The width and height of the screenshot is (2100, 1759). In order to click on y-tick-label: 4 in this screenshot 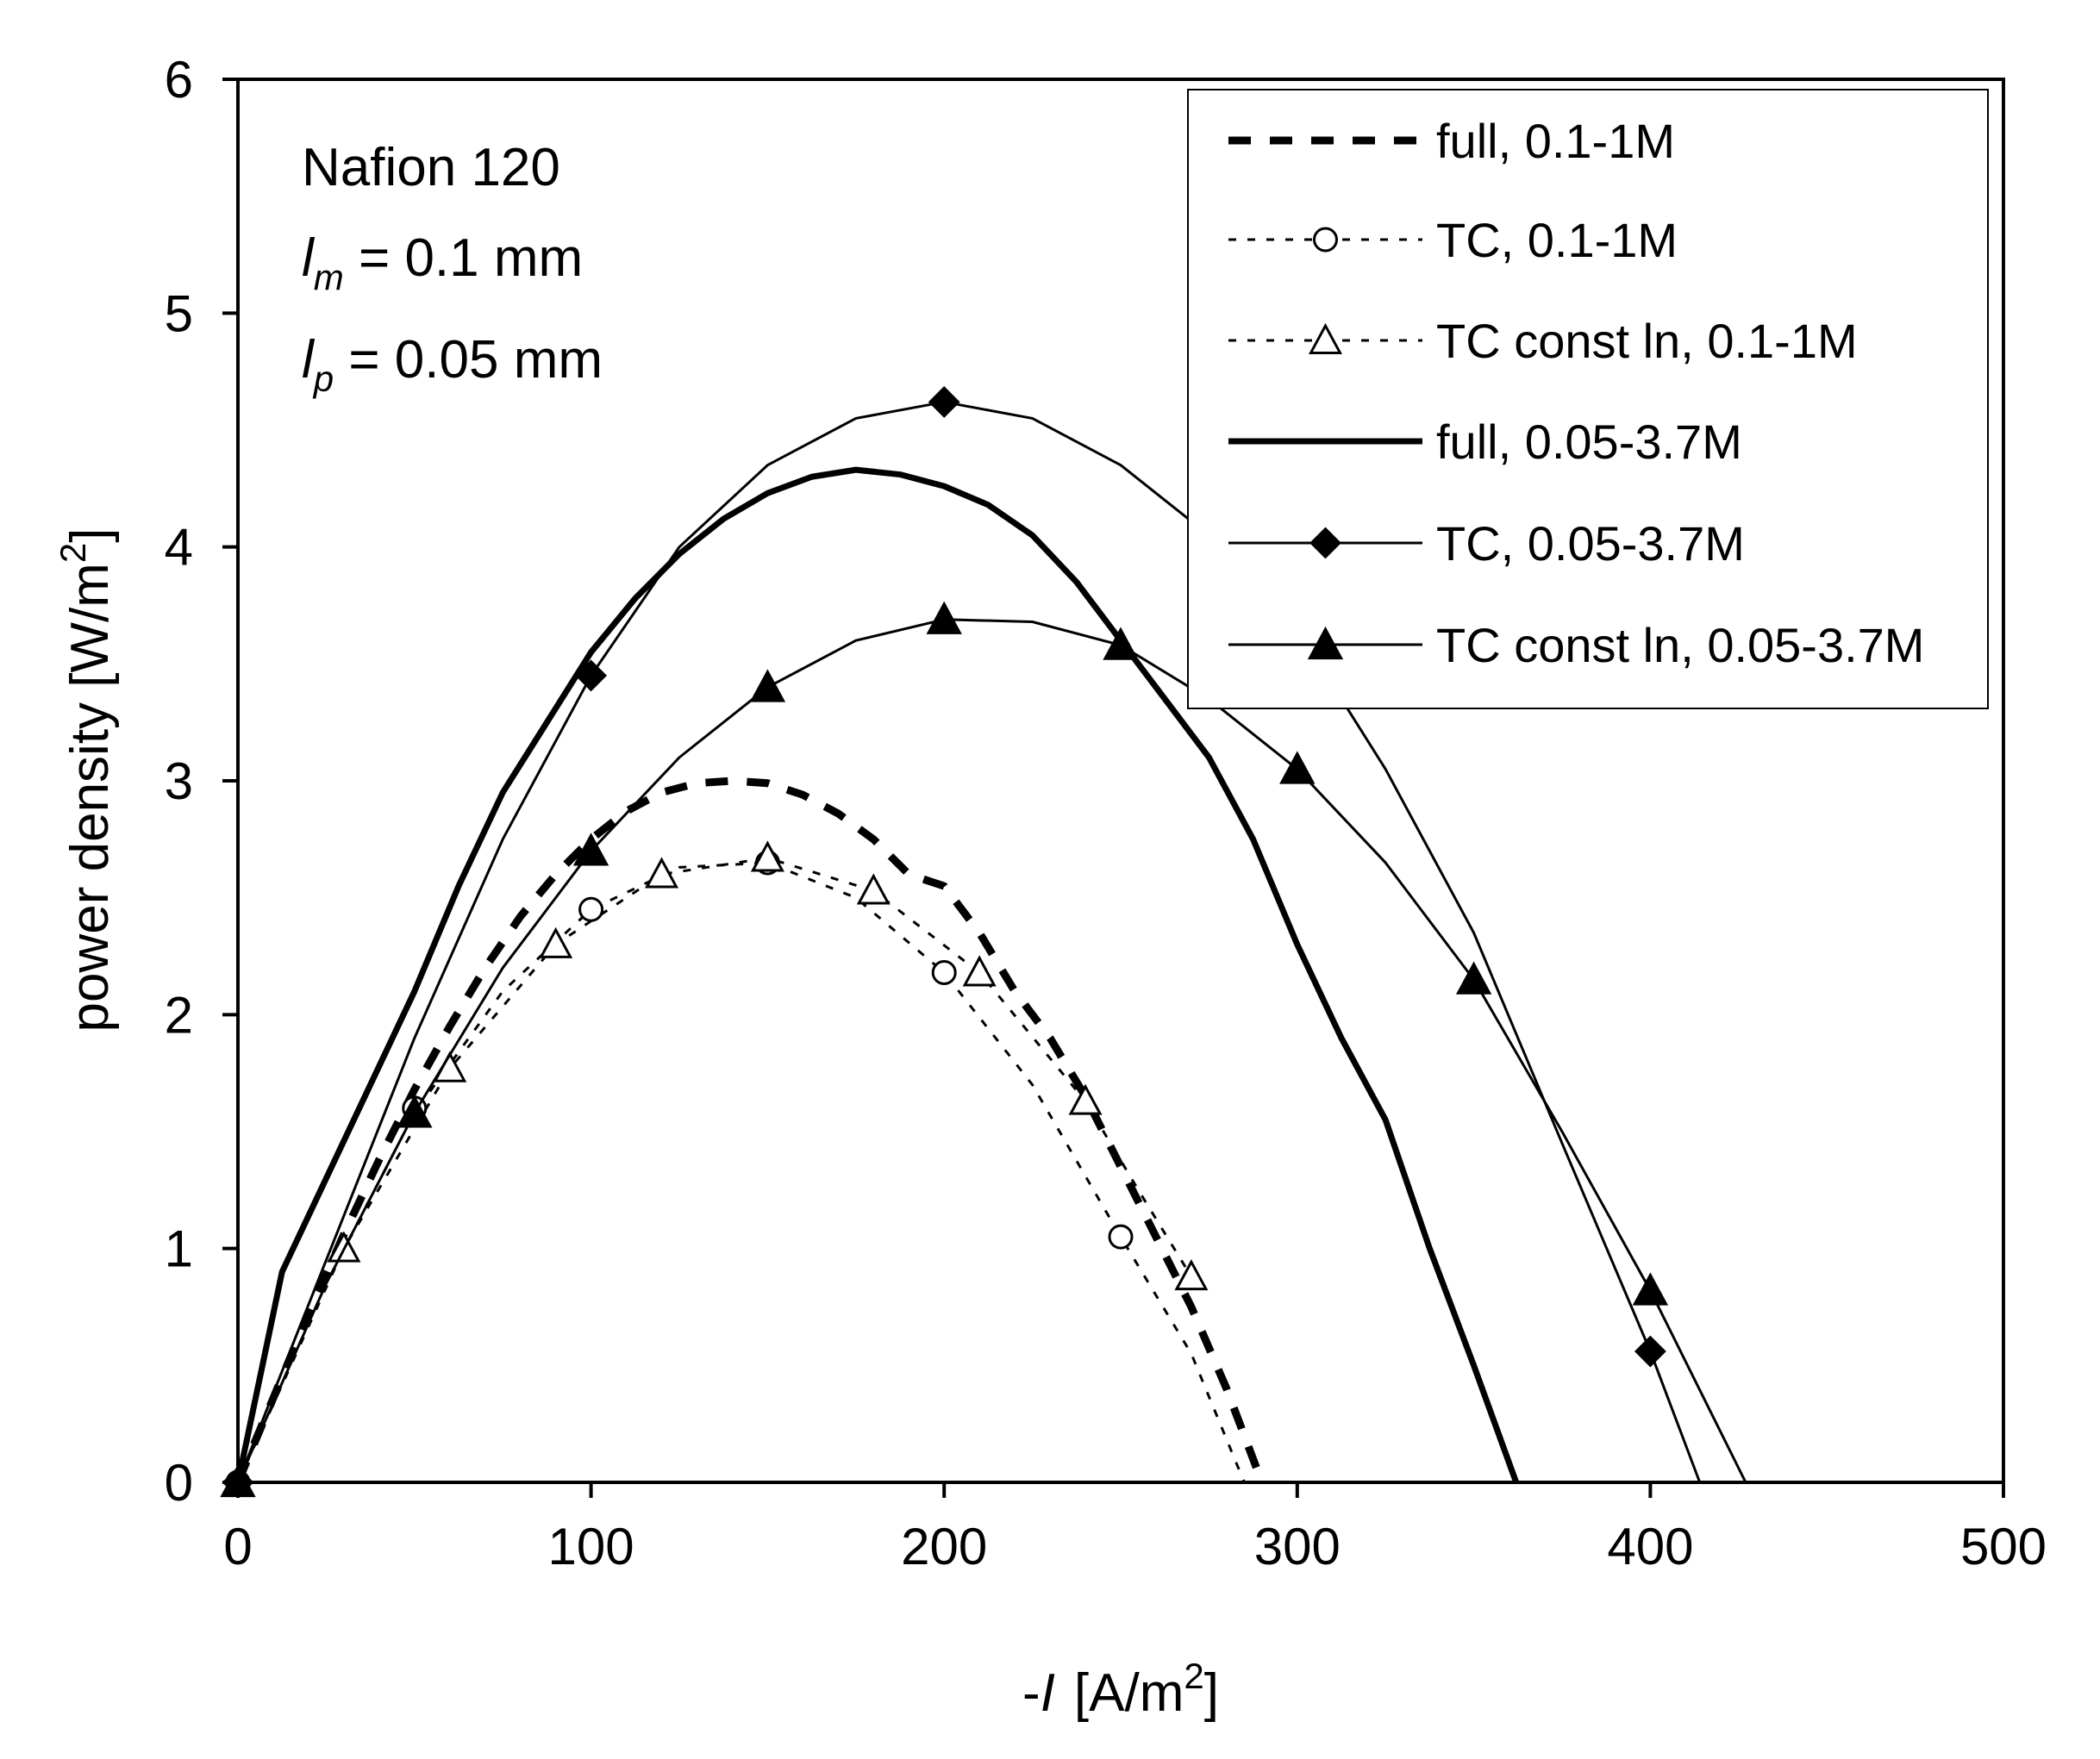, I will do `click(179, 548)`.